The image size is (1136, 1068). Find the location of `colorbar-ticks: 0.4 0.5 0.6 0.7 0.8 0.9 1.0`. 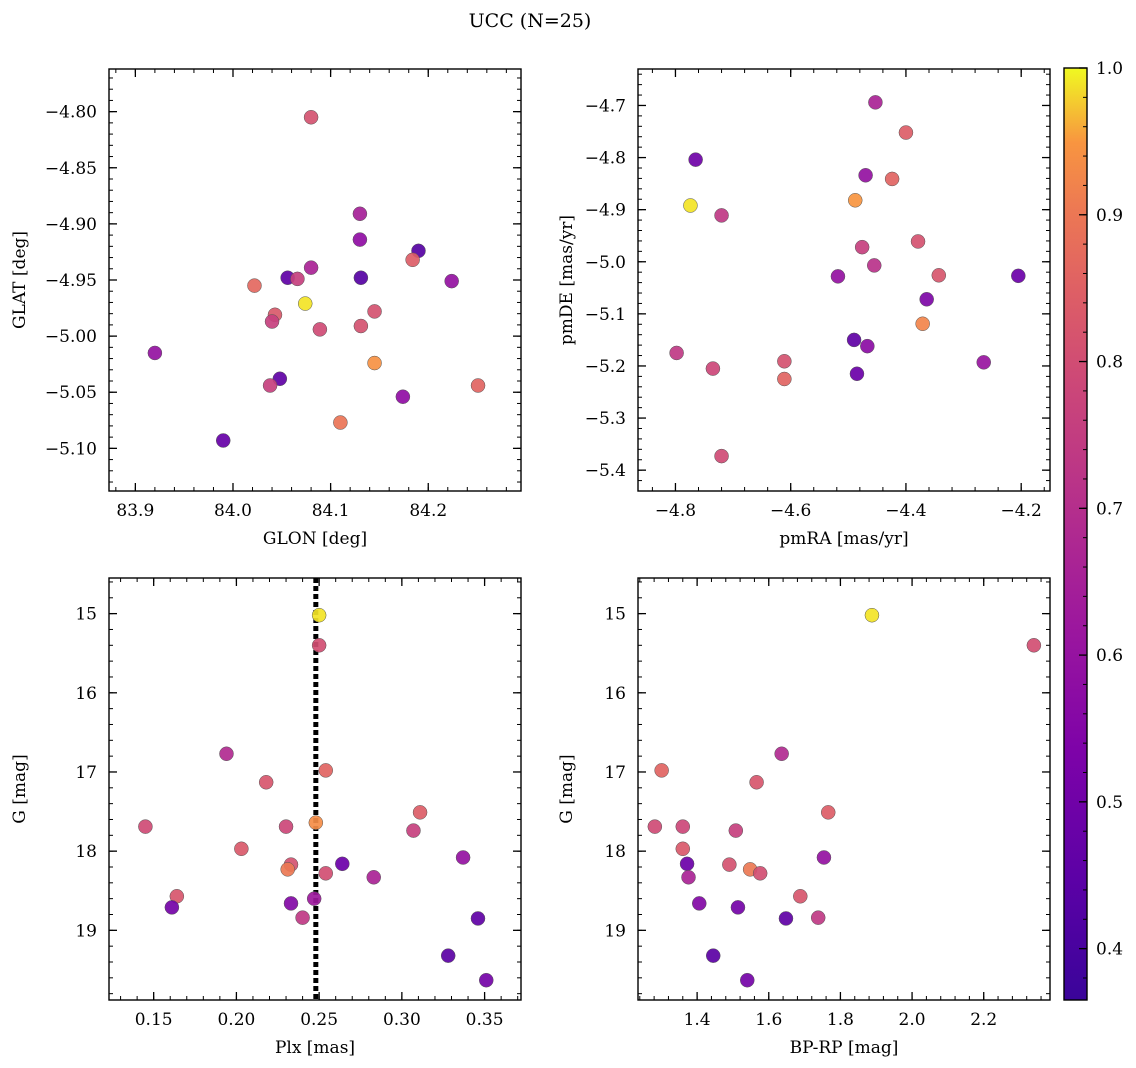

colorbar-ticks: 0.4 0.5 0.6 0.7 0.8 0.9 1.0 is located at coordinates (1101, 519).